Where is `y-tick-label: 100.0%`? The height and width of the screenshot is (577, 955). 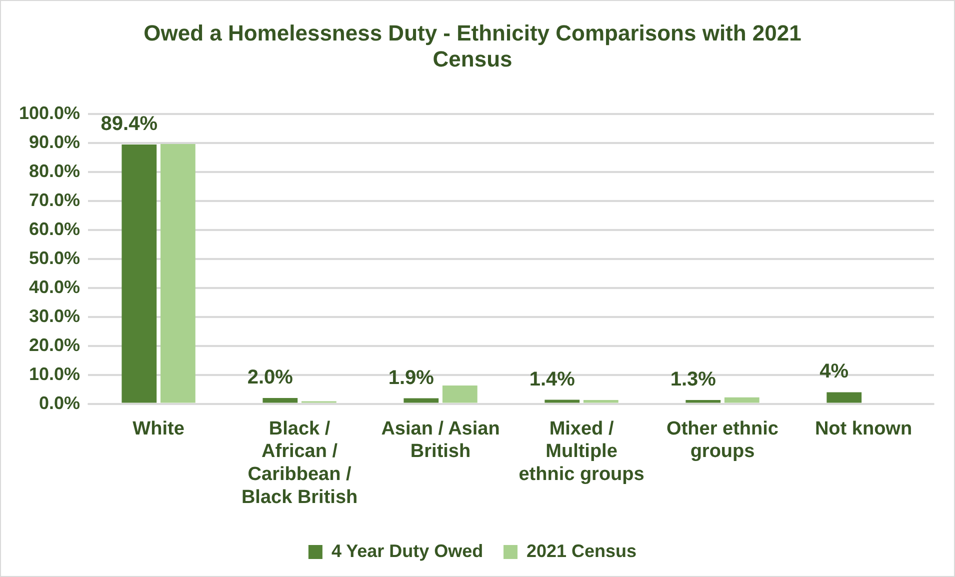
y-tick-label: 100.0% is located at coordinates (49, 112).